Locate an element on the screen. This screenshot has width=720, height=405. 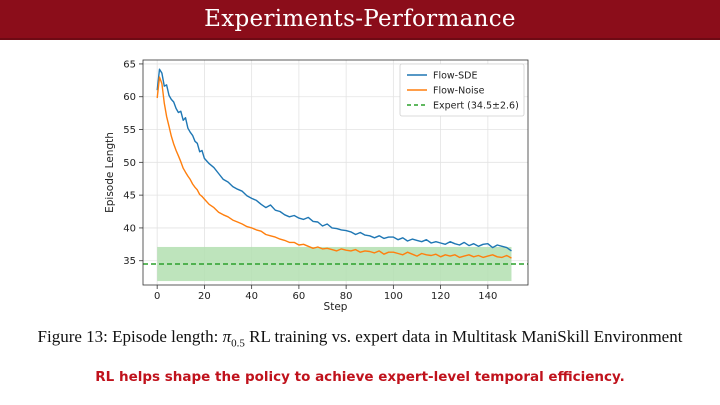
y-tick-label: 60 is located at coordinates (129, 97).